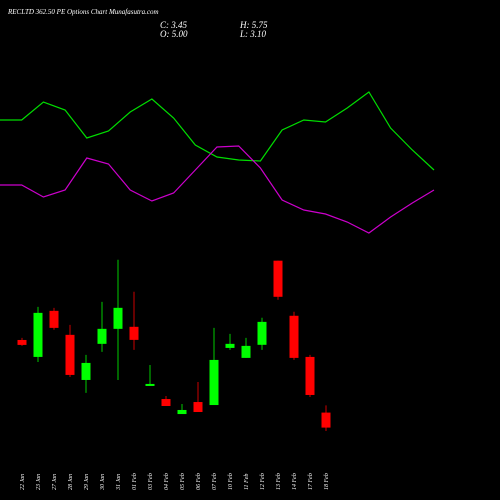  Describe the element at coordinates (183, 481) in the screenshot. I see `x-tick-label: 05 Feb` at that location.